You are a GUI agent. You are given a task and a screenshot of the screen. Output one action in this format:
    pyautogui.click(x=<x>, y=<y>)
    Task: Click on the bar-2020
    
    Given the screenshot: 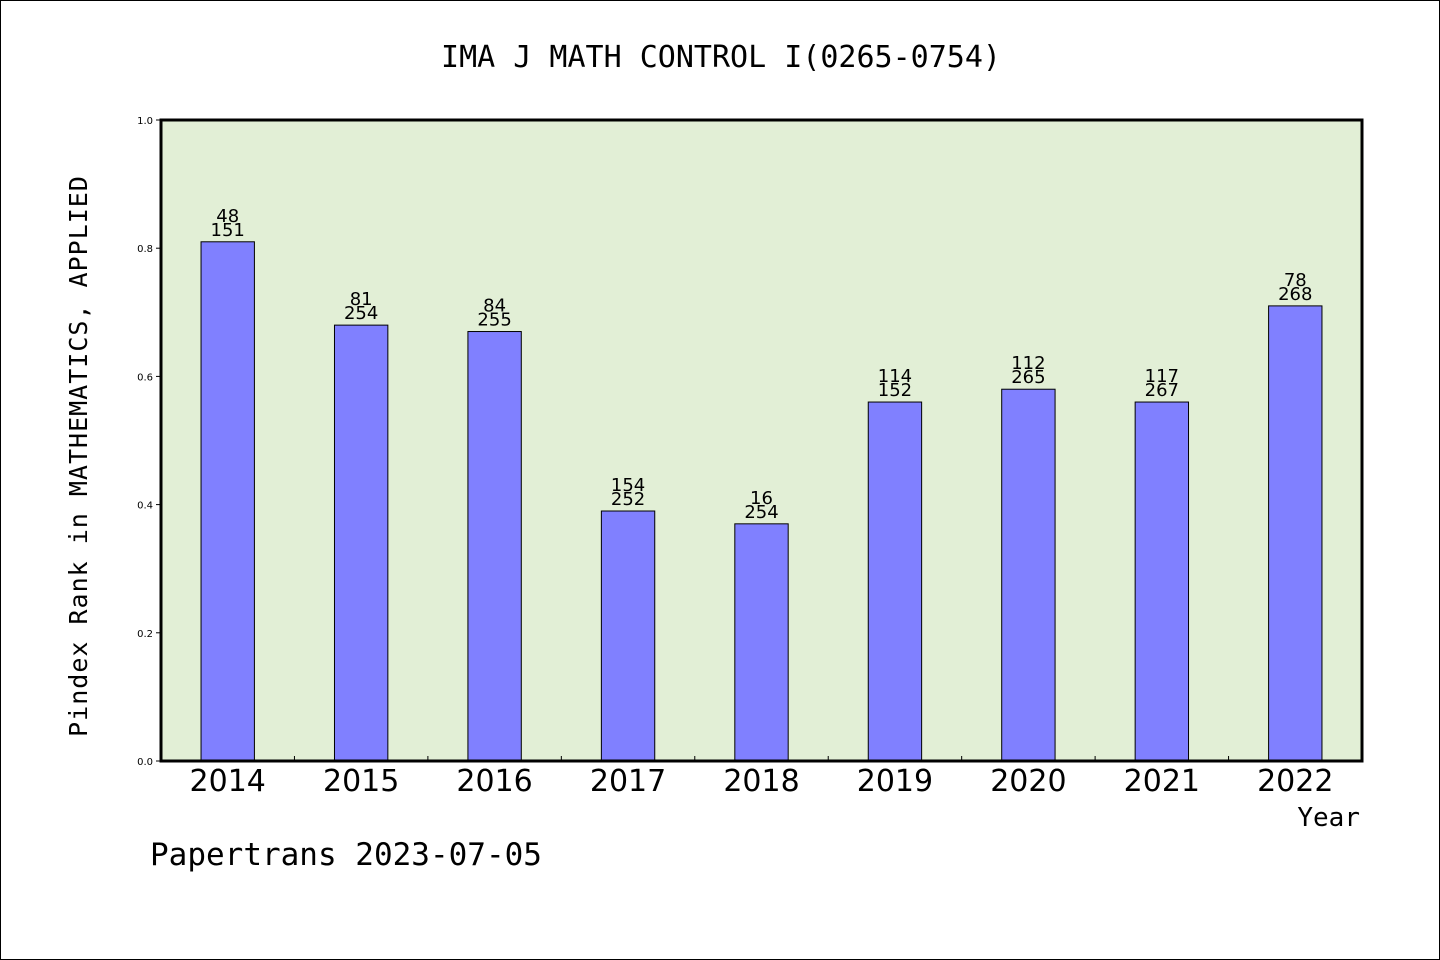 What is the action you would take?
    pyautogui.click(x=1028, y=575)
    